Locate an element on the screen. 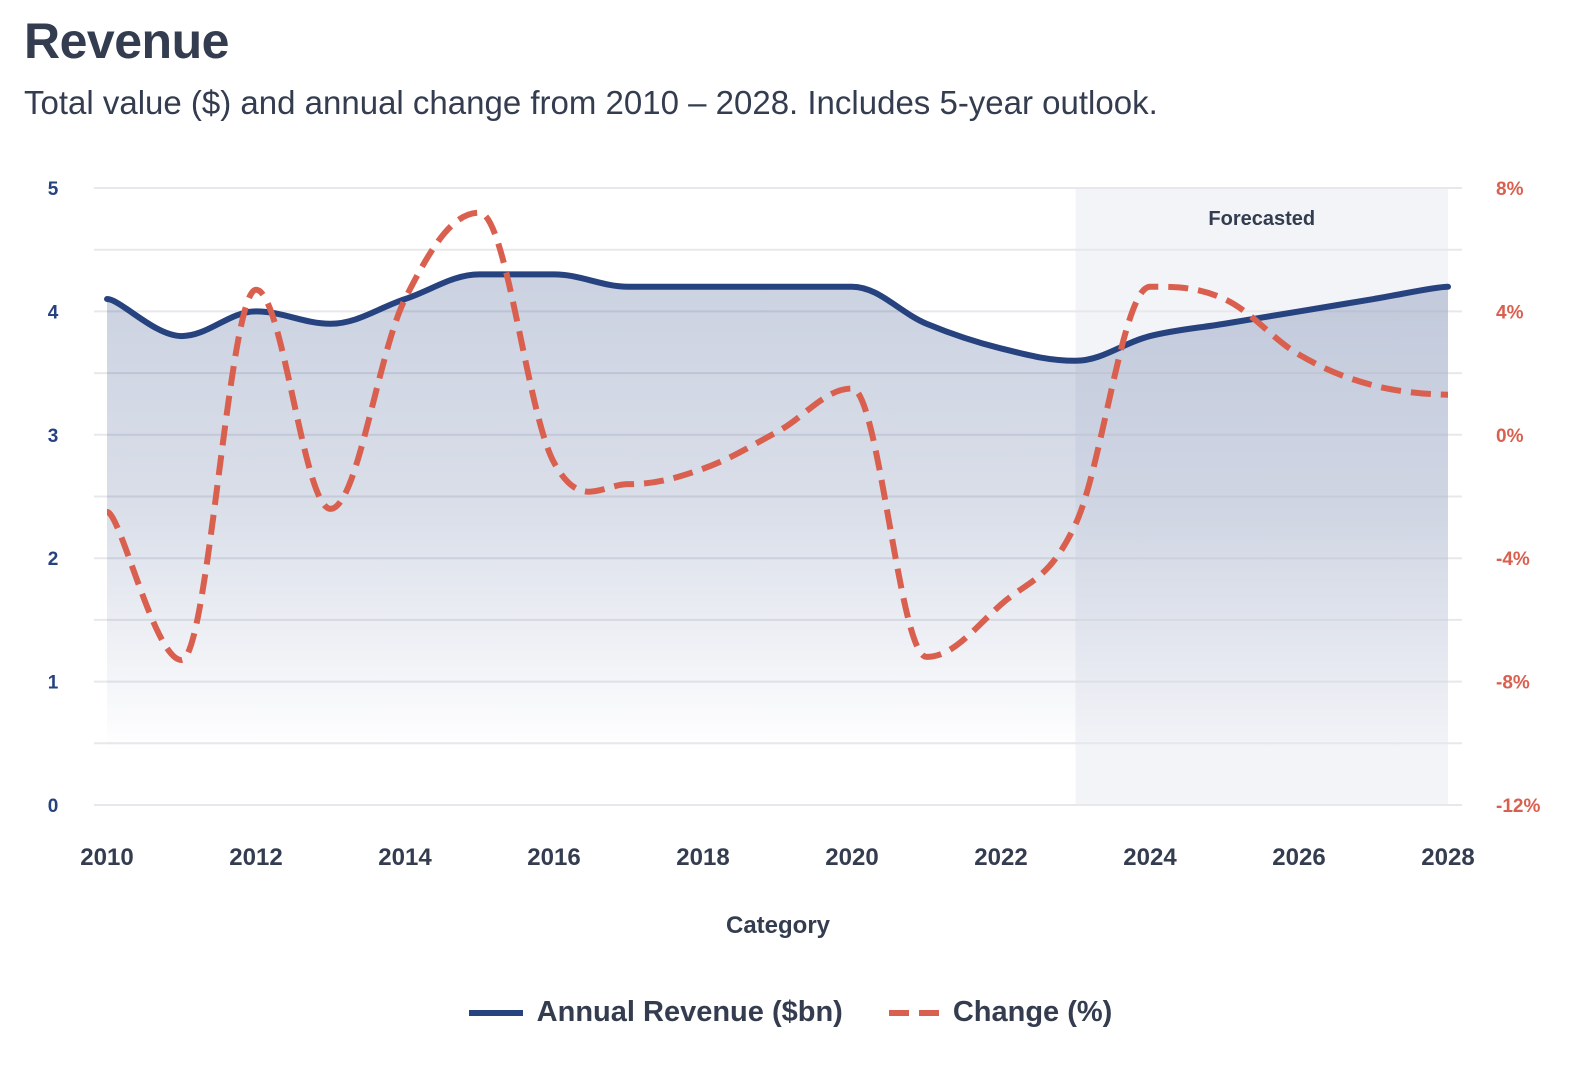  x-axis-tick: 2018 is located at coordinates (702, 857).